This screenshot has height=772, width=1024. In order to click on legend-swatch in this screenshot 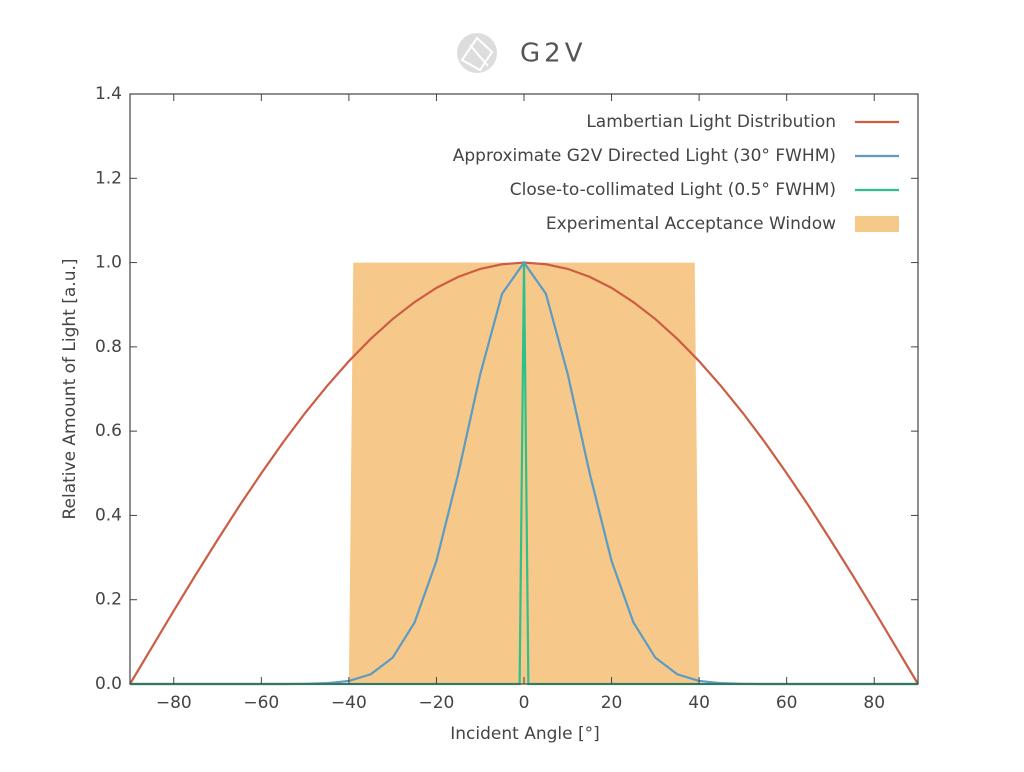, I will do `click(877, 224)`.